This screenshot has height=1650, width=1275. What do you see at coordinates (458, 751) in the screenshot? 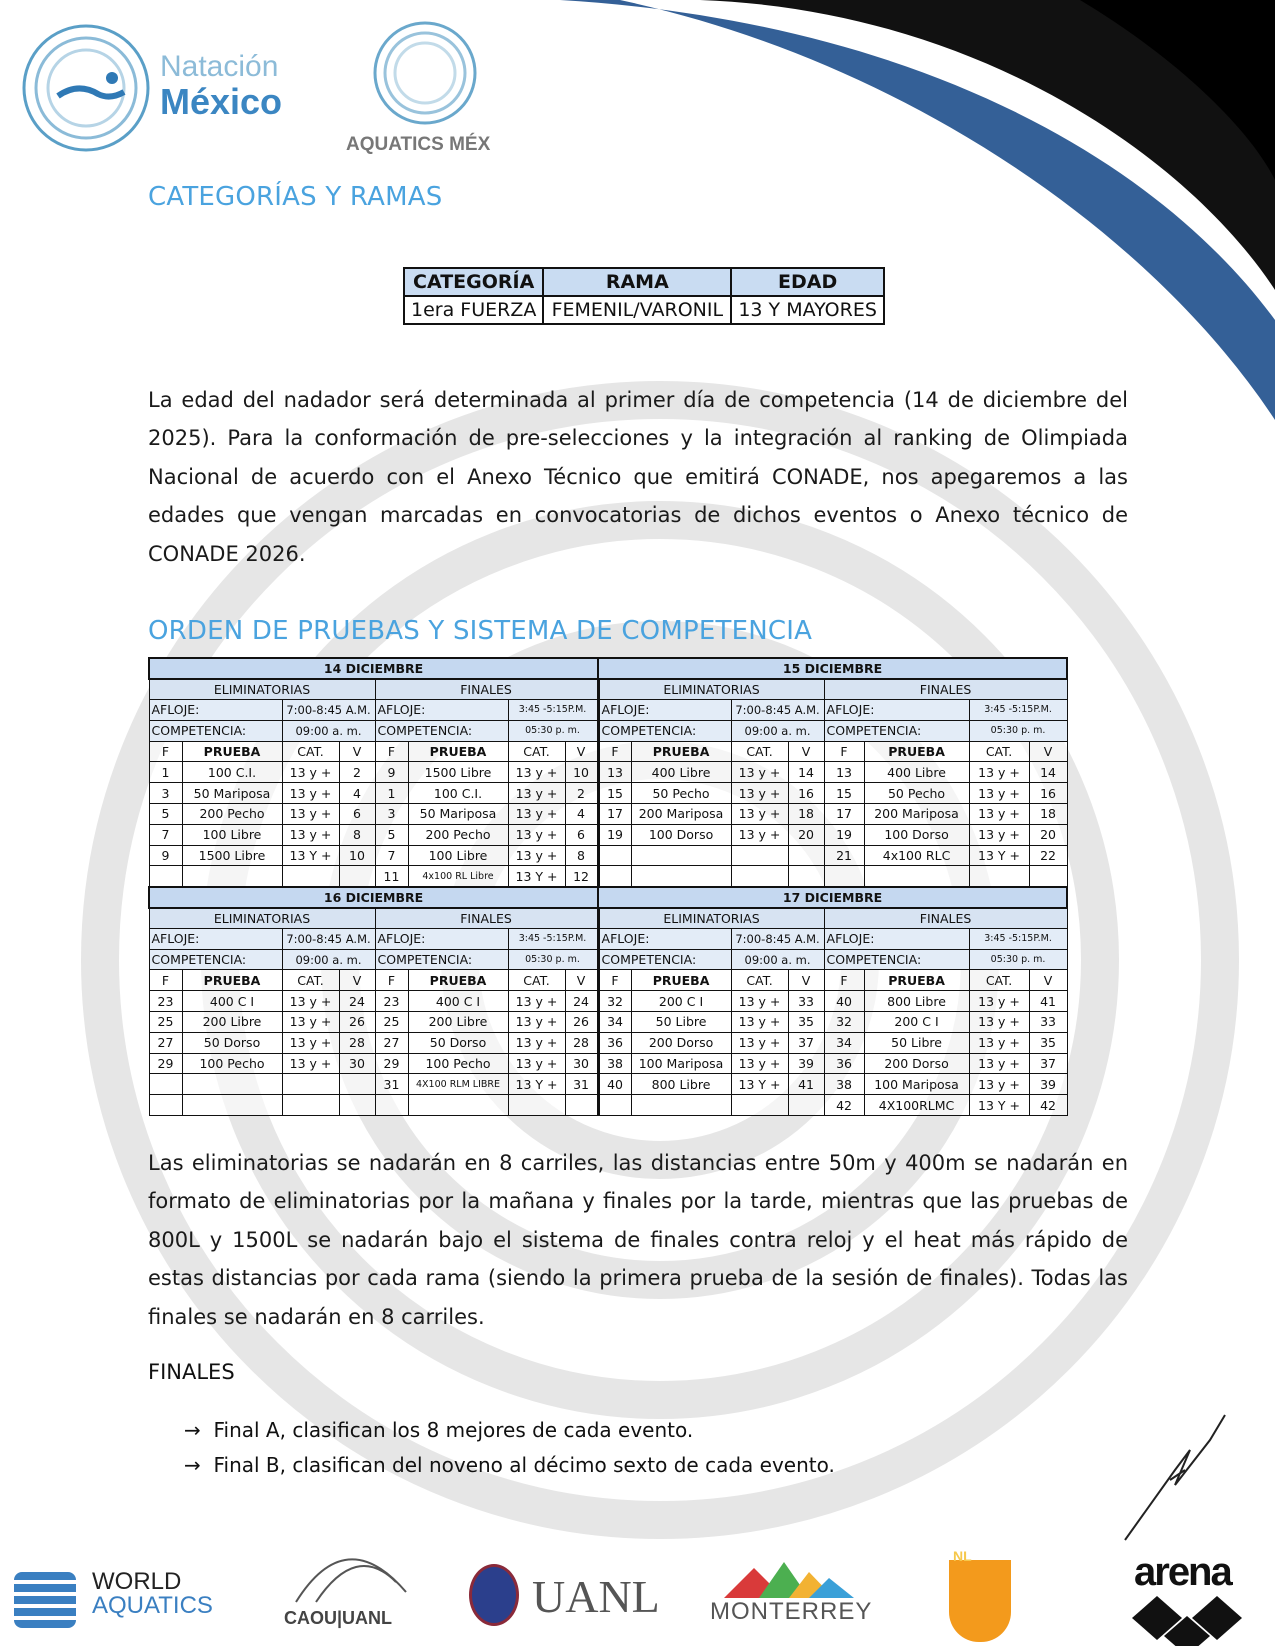
I see `column-header: PRUEBA` at bounding box center [458, 751].